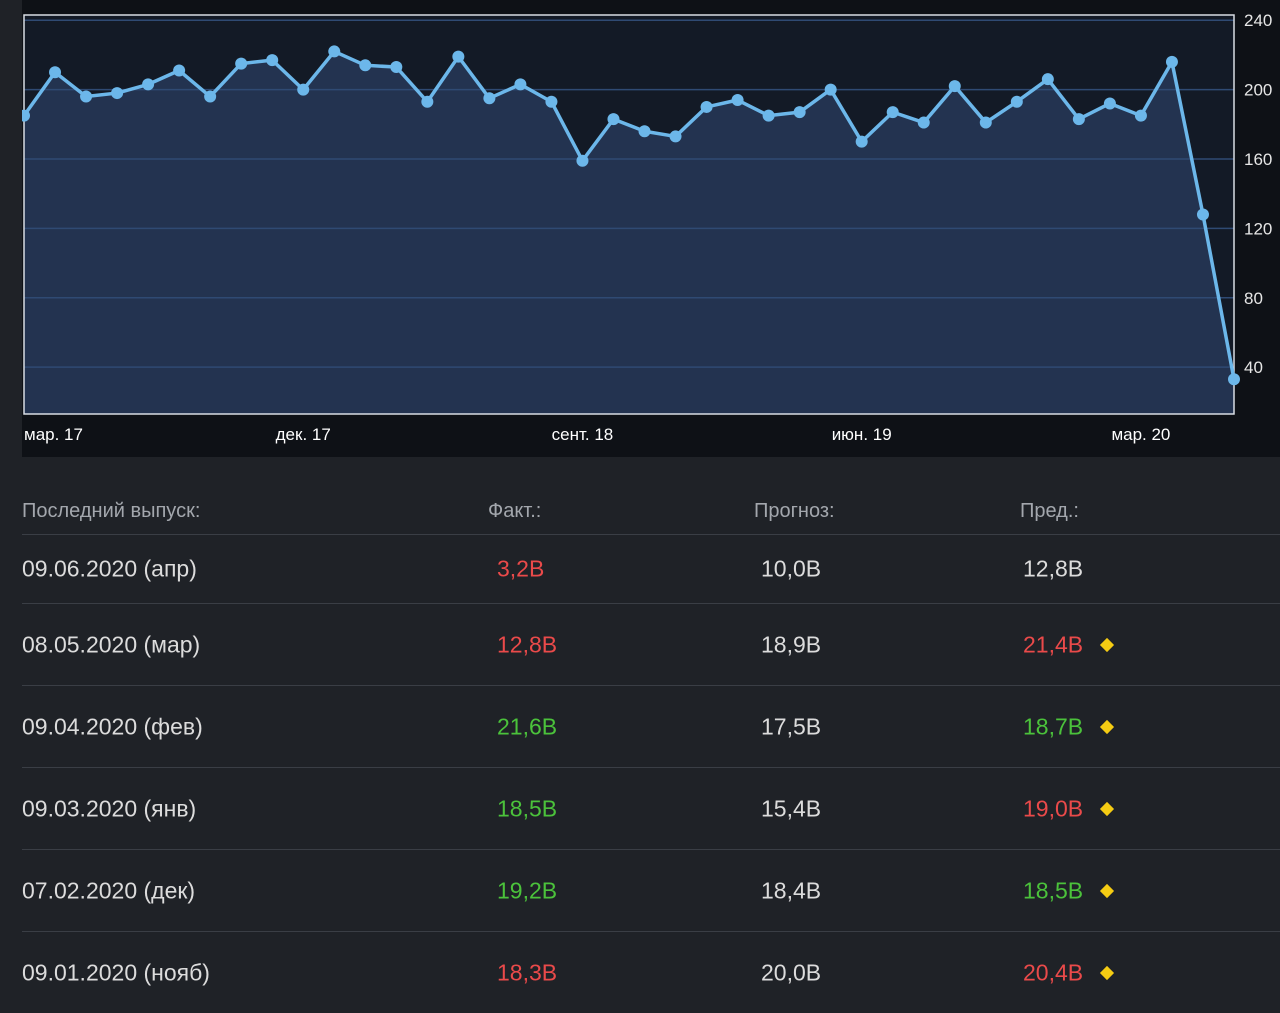 The width and height of the screenshot is (1280, 1013). I want to click on y-tick-label: 80, so click(1253, 298).